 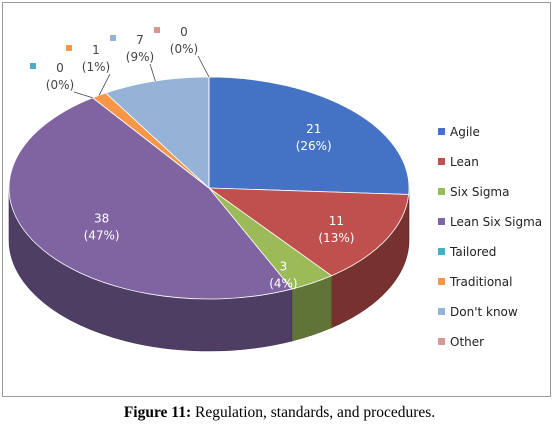 I want to click on leader-line-other, so click(x=203, y=66).